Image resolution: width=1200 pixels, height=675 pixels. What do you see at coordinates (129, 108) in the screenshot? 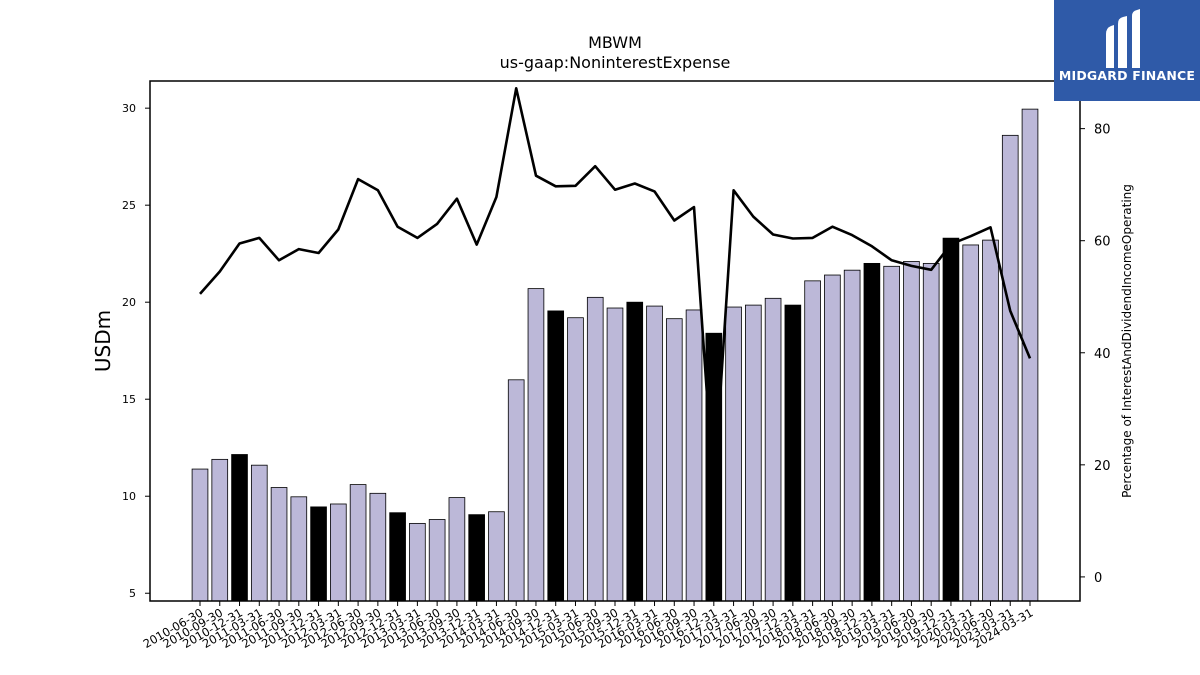
I see `y-tick-label: 30` at bounding box center [129, 108].